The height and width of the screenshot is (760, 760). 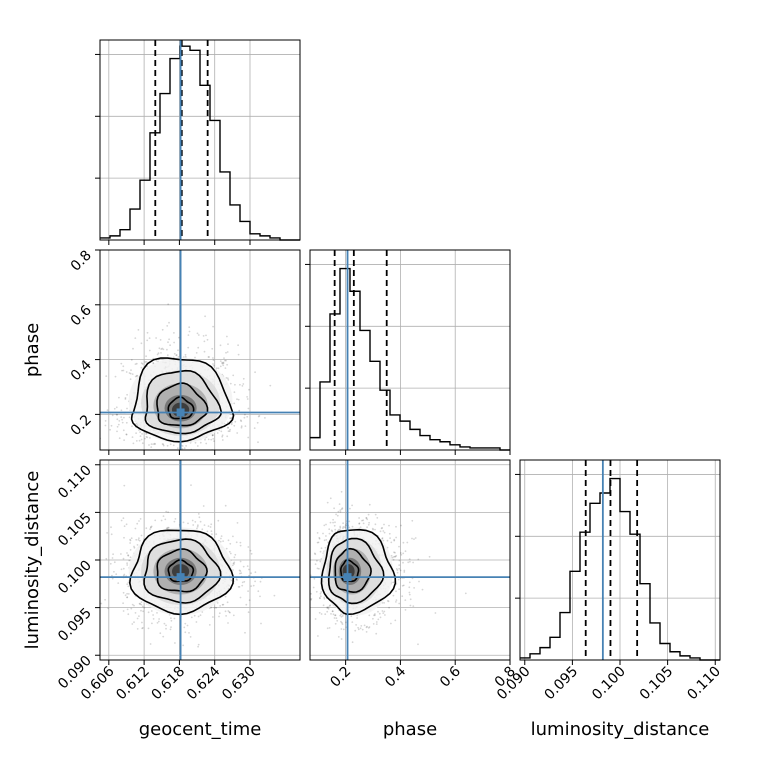 I want to click on scatter-panel-phase-vs-luminosity-distance, so click(x=410, y=562).